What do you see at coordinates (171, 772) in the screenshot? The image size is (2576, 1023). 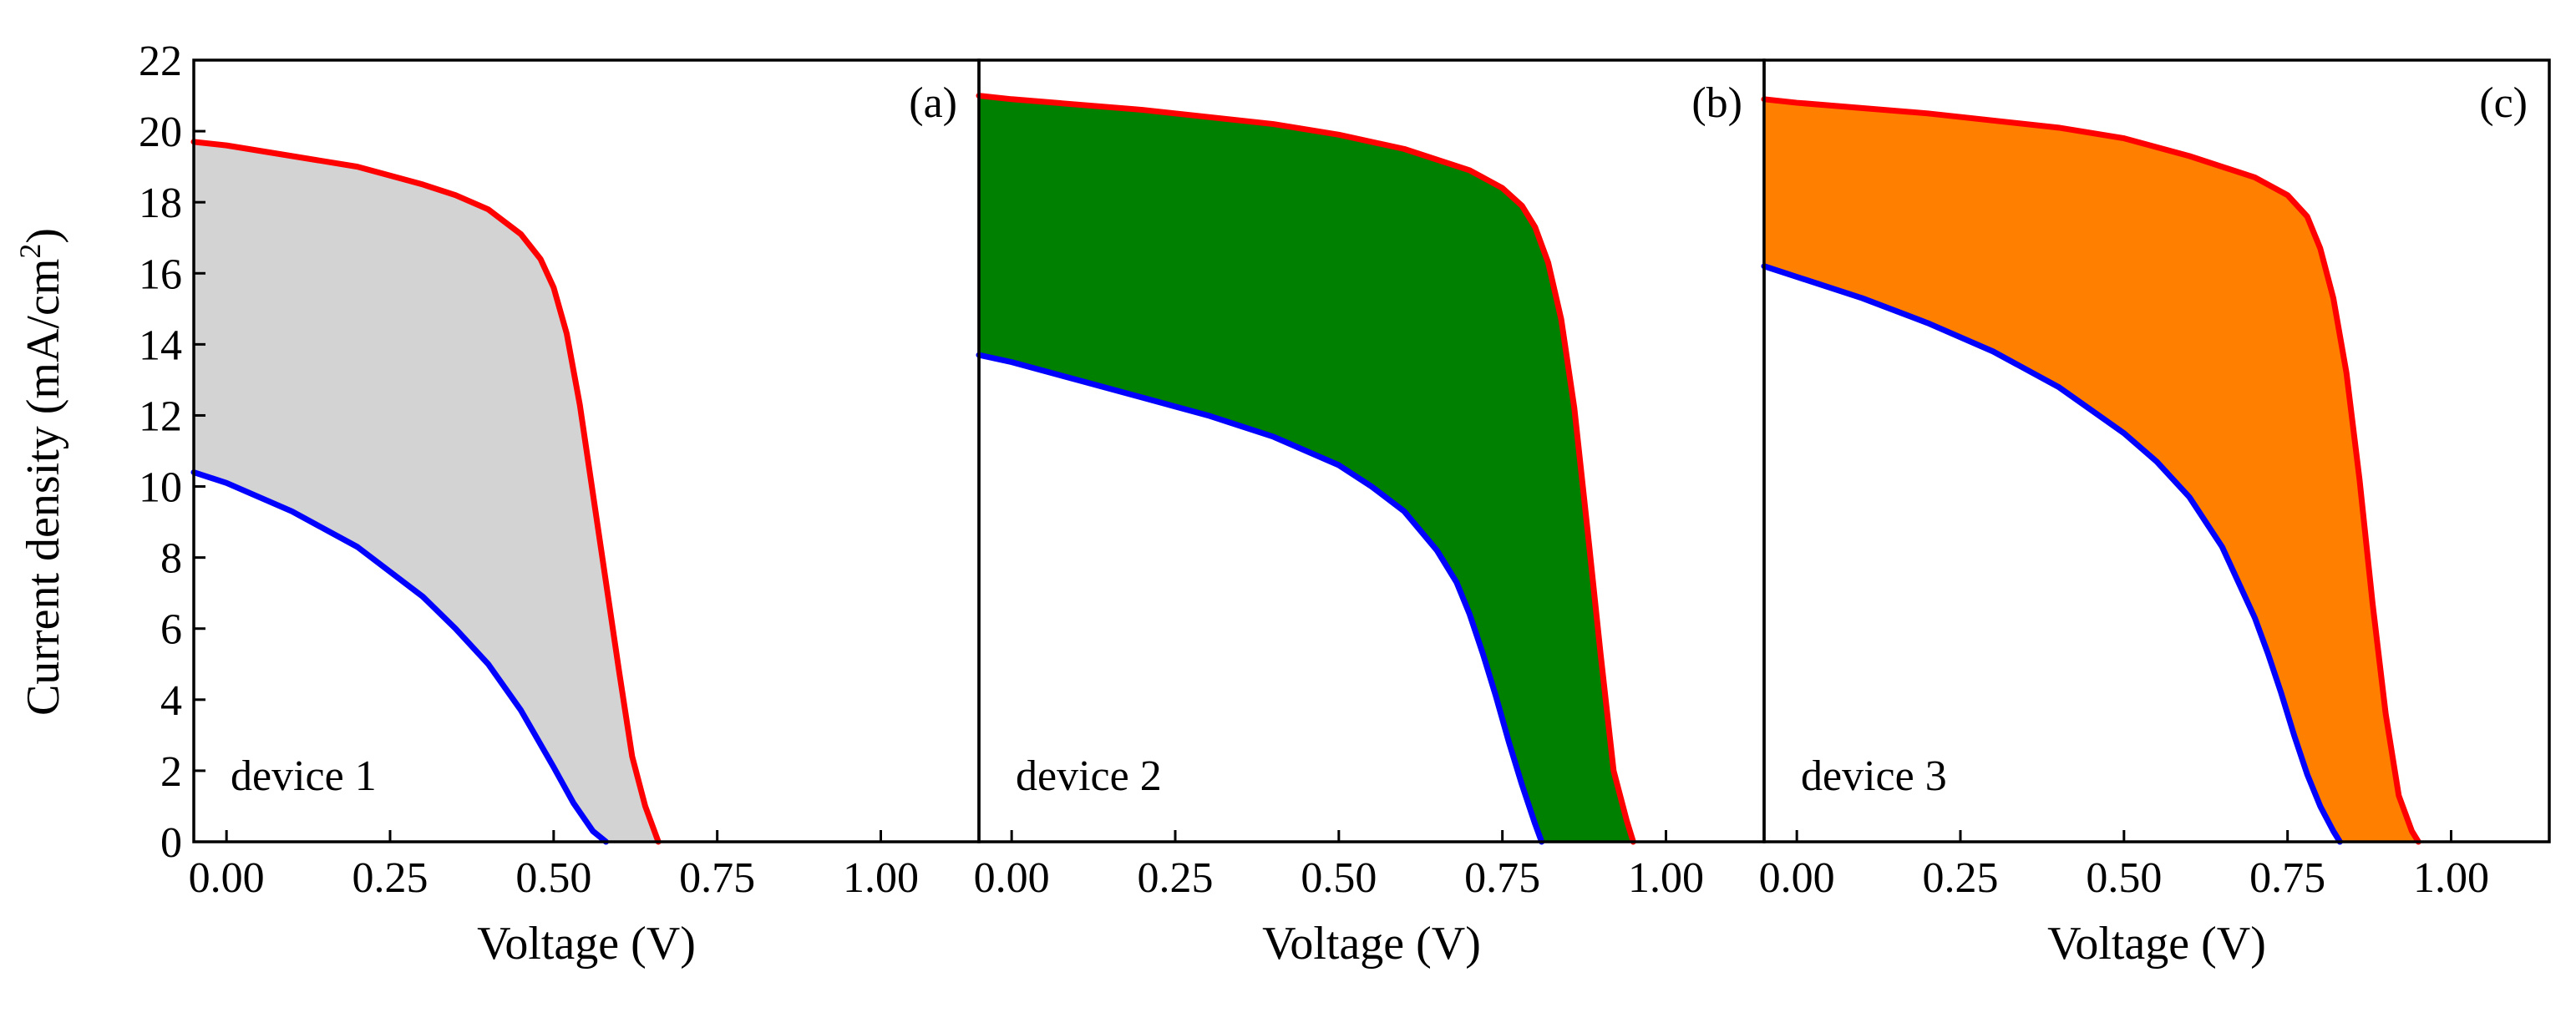 I see `y-tick-label: 2` at bounding box center [171, 772].